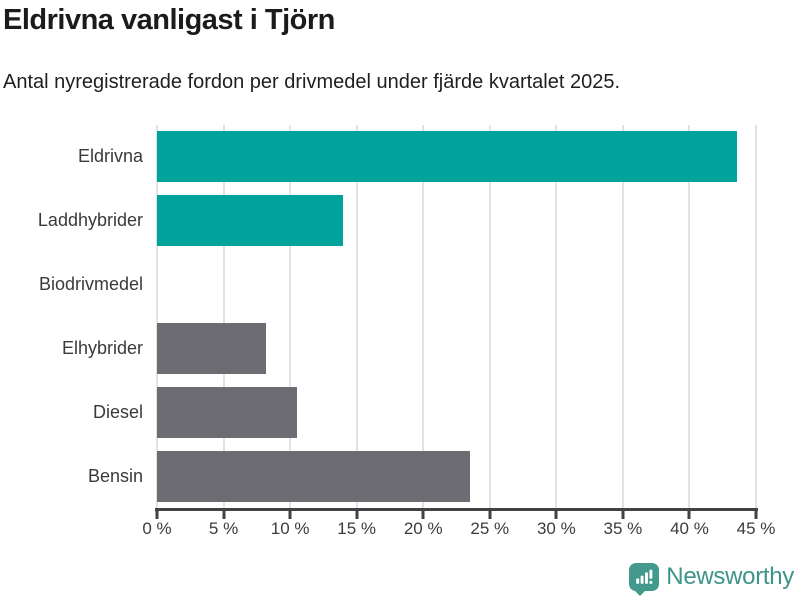  What do you see at coordinates (756, 528) in the screenshot?
I see `x-tick-label: 45 %` at bounding box center [756, 528].